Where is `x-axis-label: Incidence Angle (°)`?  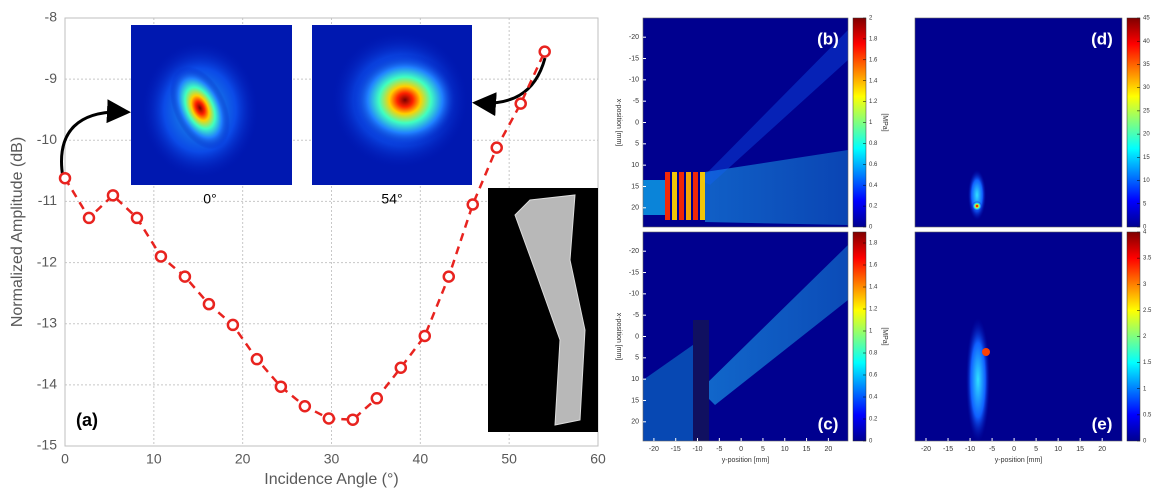
x-axis-label: Incidence Angle (°) is located at coordinates (331, 479).